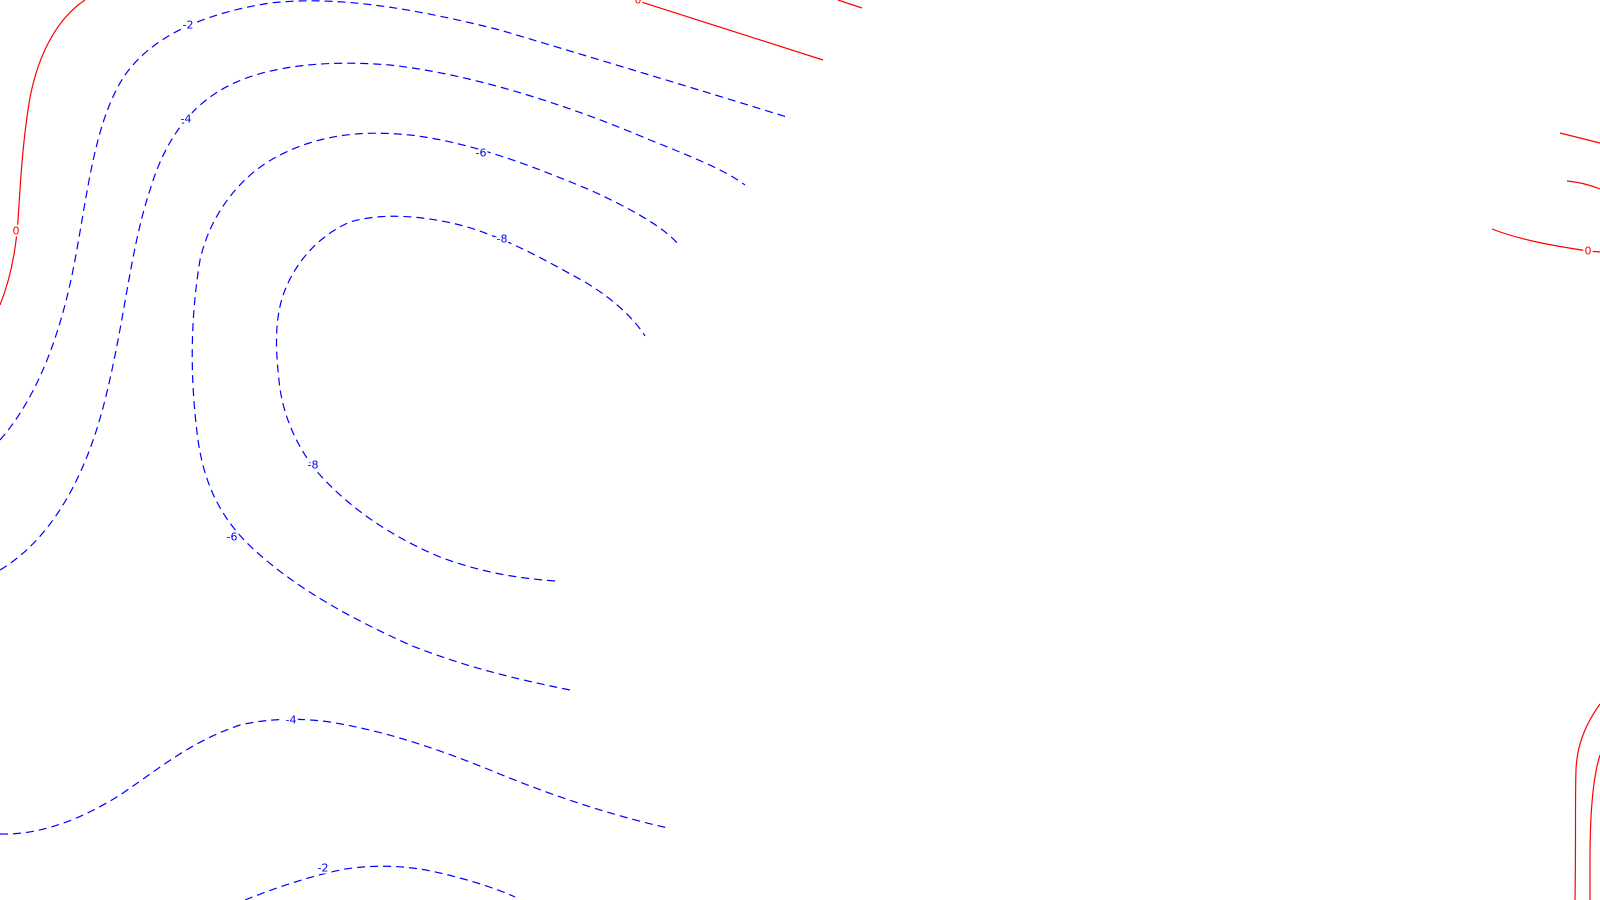 This screenshot has width=1600, height=900. What do you see at coordinates (43, 153) in the screenshot?
I see `contour-line-zero-left` at bounding box center [43, 153].